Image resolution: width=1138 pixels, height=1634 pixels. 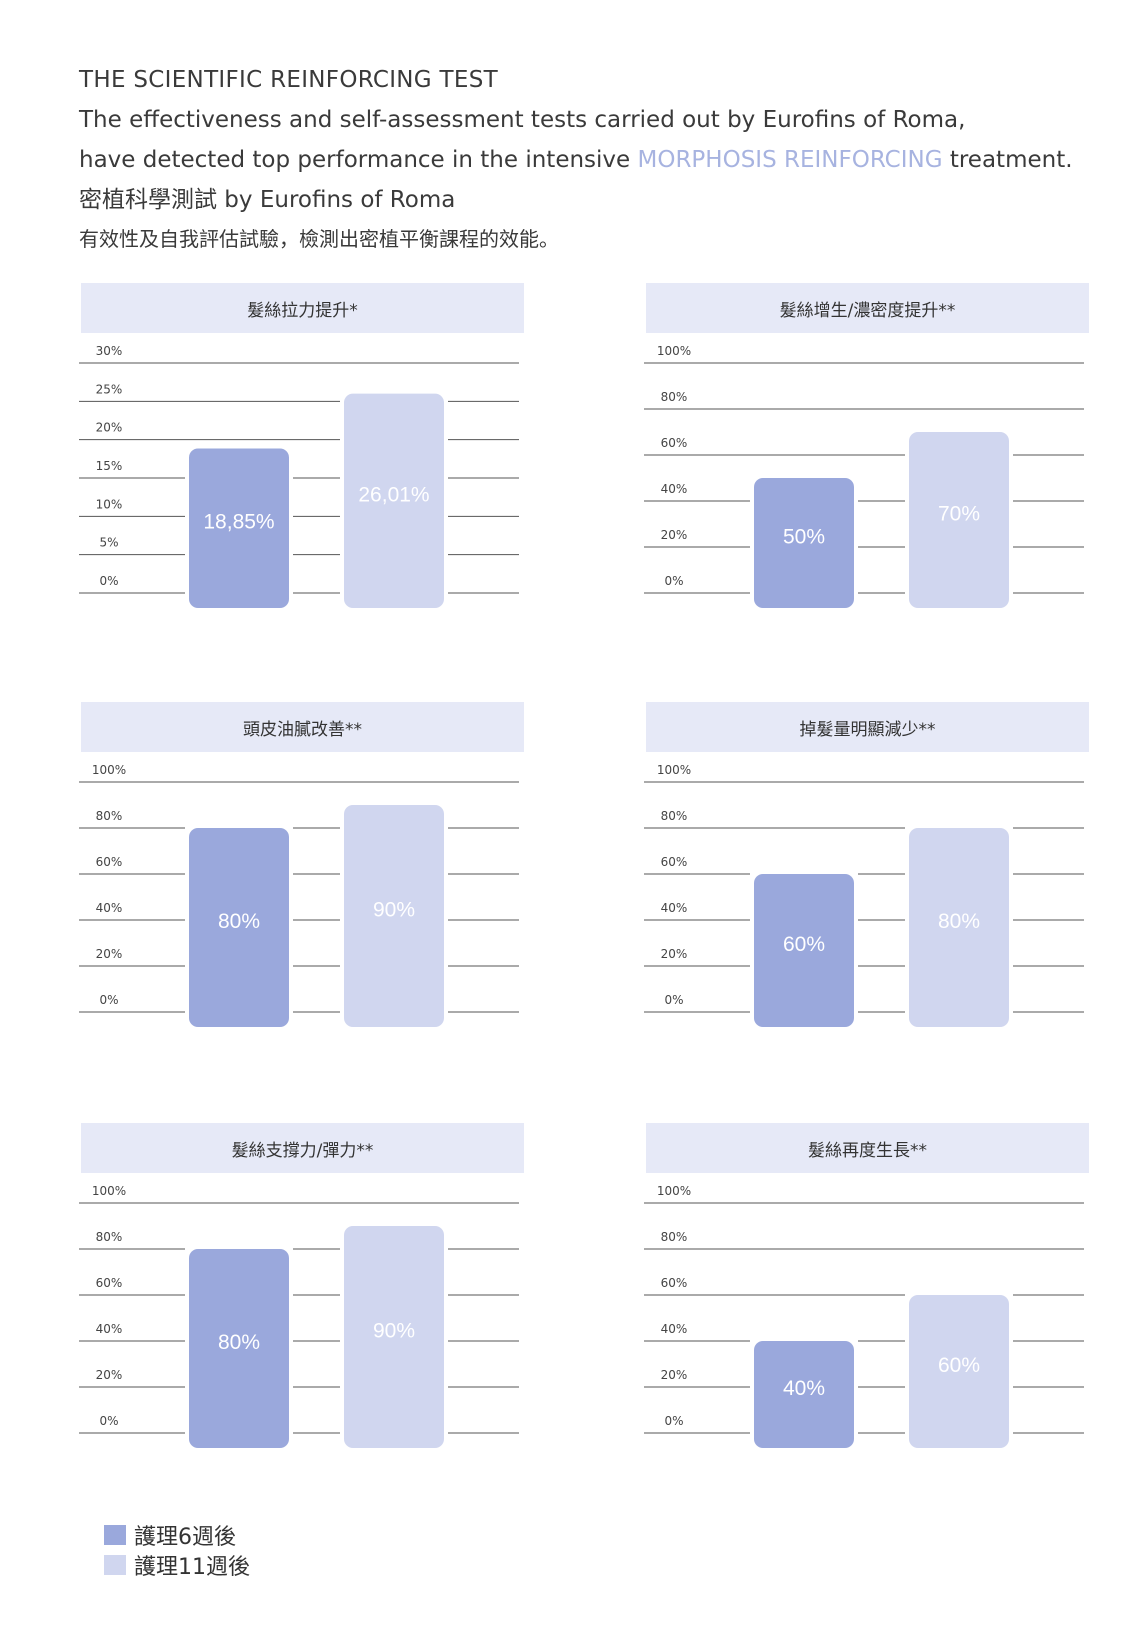 What do you see at coordinates (790, 160) in the screenshot?
I see `intro-highlight: MORPHOSIS REINFORCING` at bounding box center [790, 160].